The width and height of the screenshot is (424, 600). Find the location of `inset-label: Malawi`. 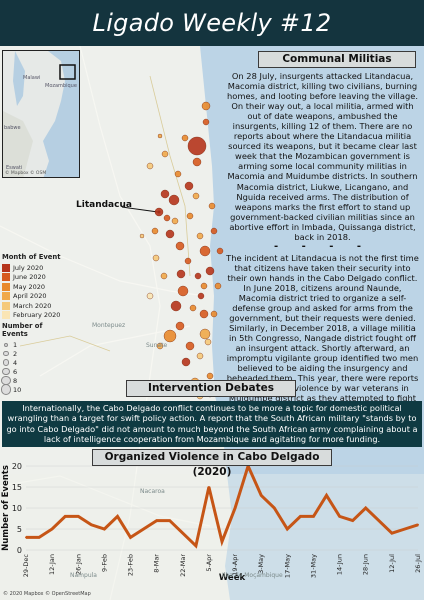

inset-label: Malawi is located at coordinates (32, 78).